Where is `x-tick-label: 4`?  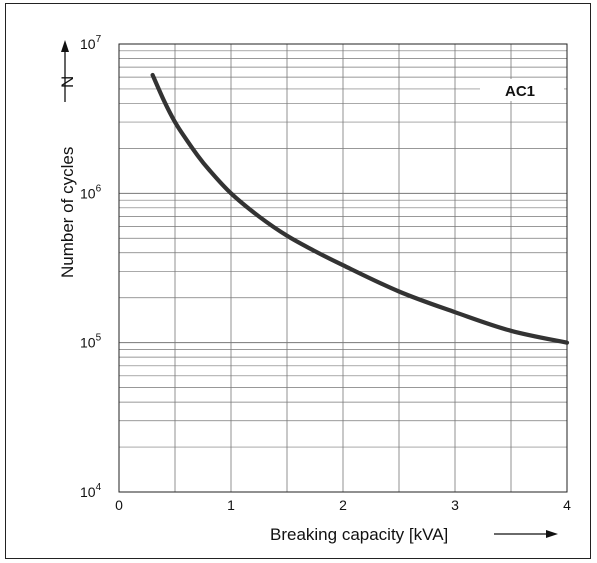
x-tick-label: 4 is located at coordinates (567, 505).